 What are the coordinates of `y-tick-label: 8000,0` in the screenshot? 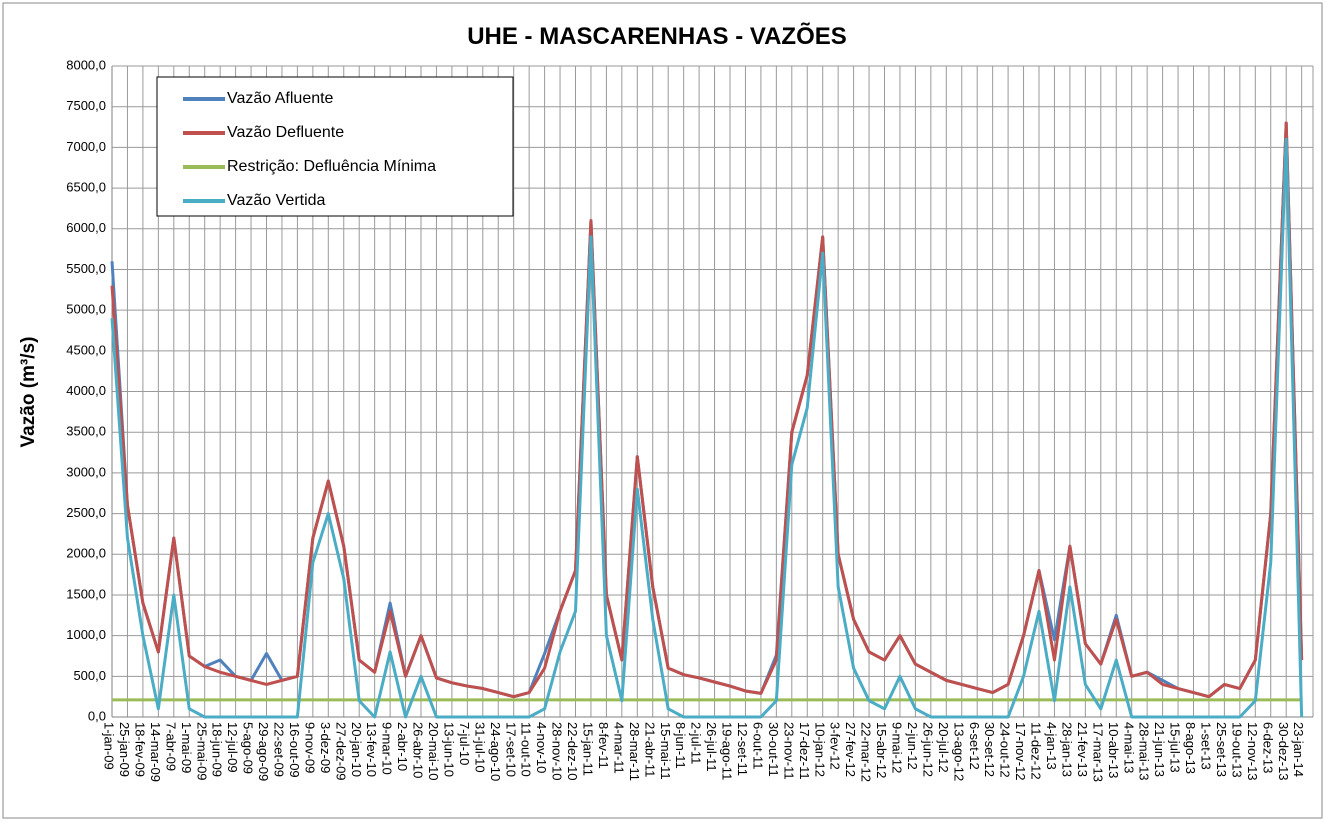 It's located at (86, 64).